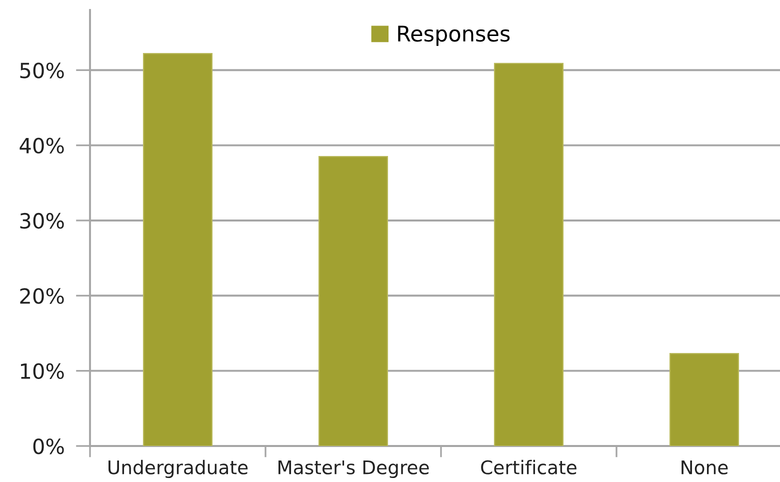 This screenshot has height=482, width=780. I want to click on y-tick-label: 20%, so click(42, 296).